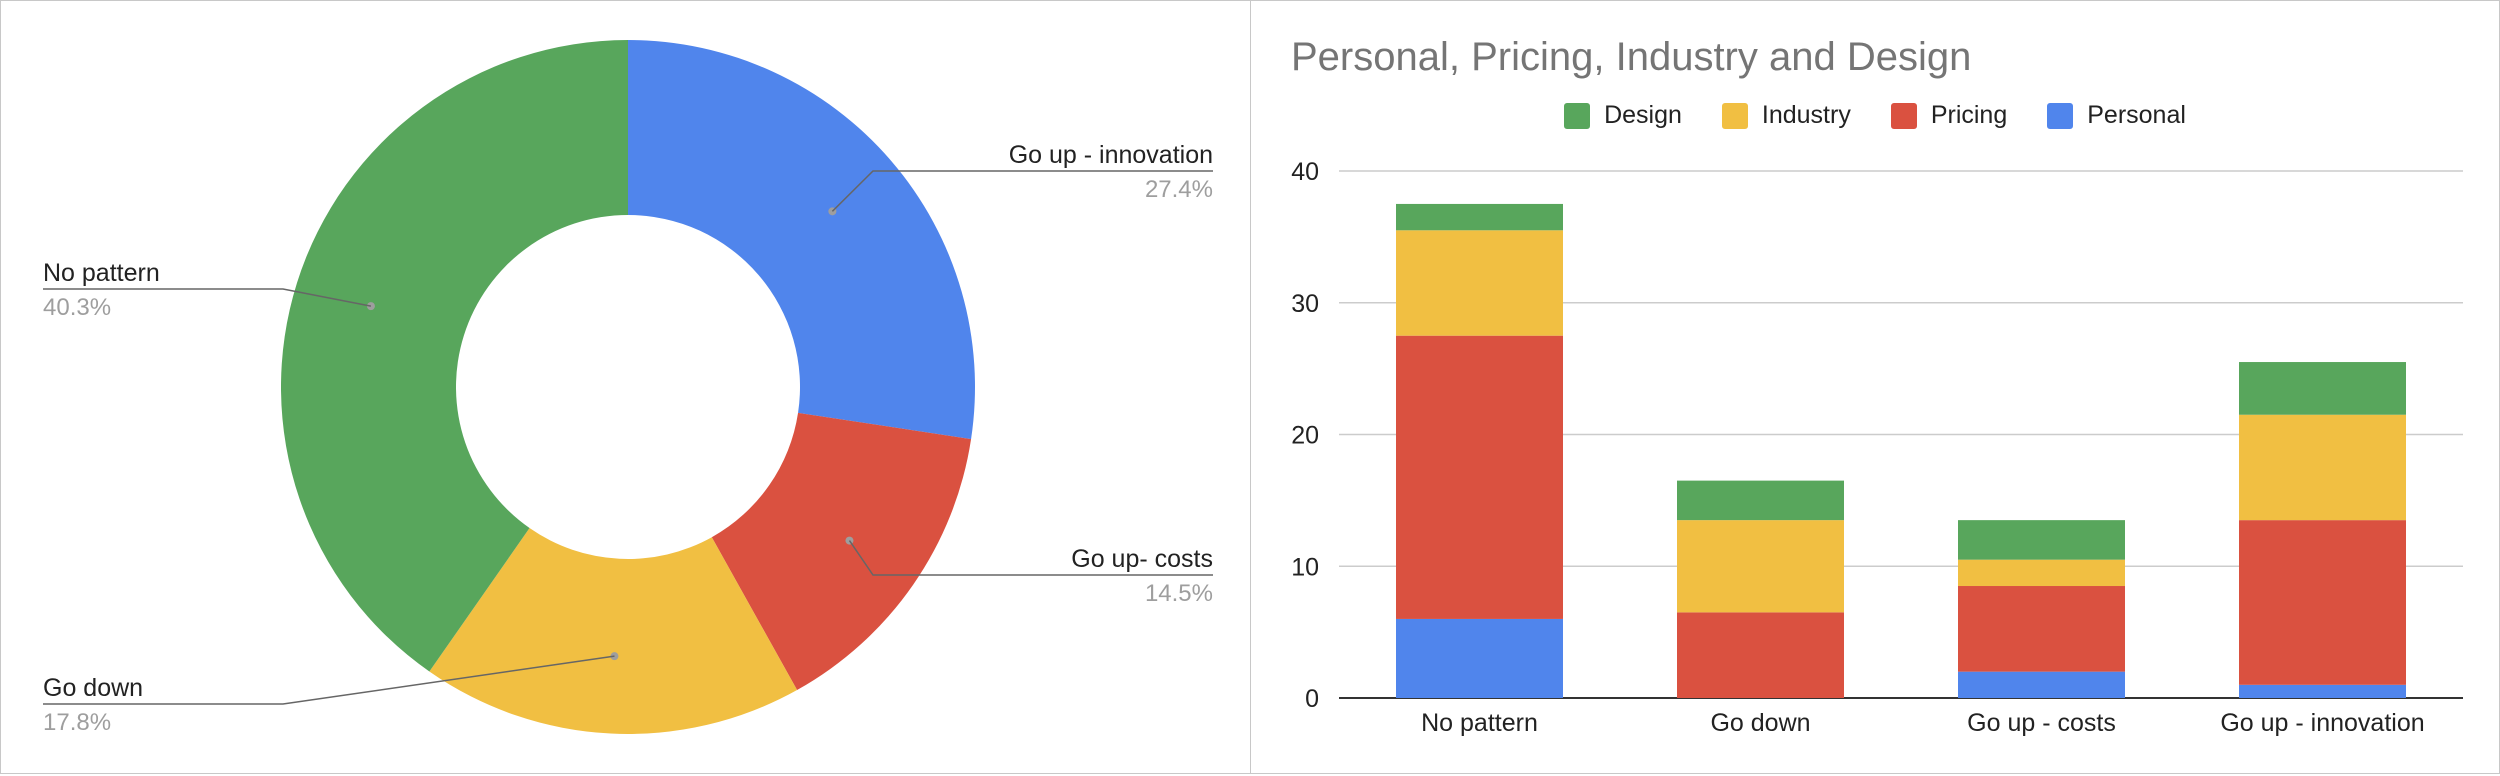 This screenshot has width=2500, height=776. I want to click on x-tick-label: Go up - innovation, so click(2322, 723).